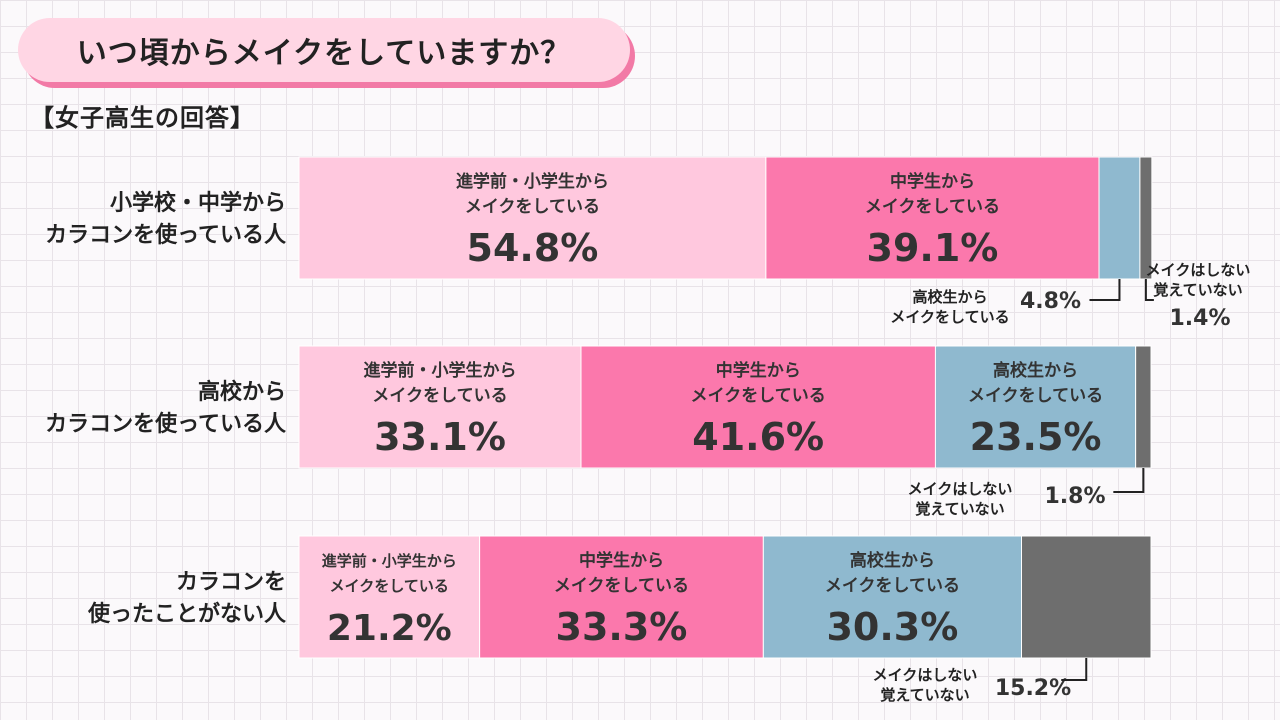 The width and height of the screenshot is (1280, 720). What do you see at coordinates (622, 627) in the screenshot?
I see `segment-value-label: 33.3%` at bounding box center [622, 627].